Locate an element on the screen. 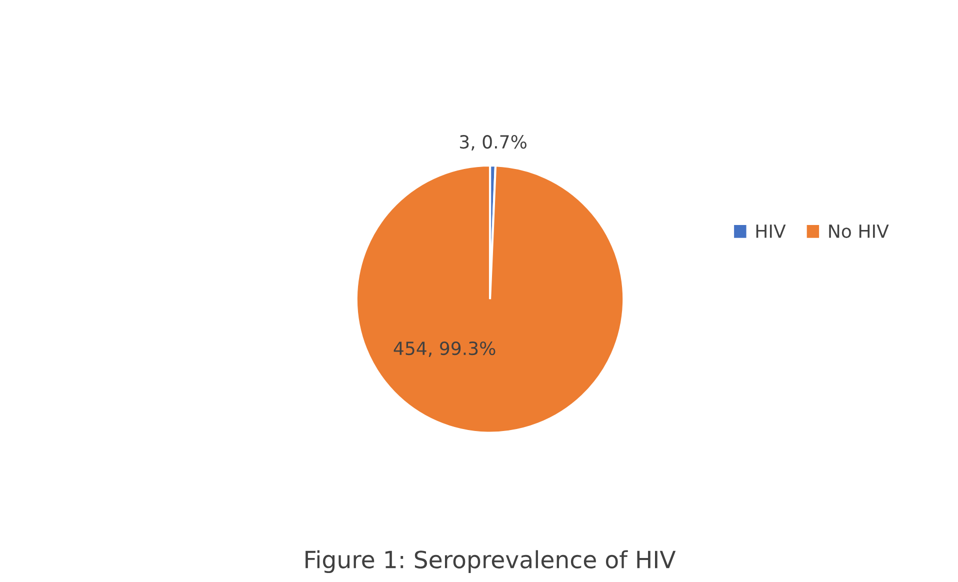 This screenshot has width=958, height=582. data-label: 454, 99.3% is located at coordinates (445, 350).